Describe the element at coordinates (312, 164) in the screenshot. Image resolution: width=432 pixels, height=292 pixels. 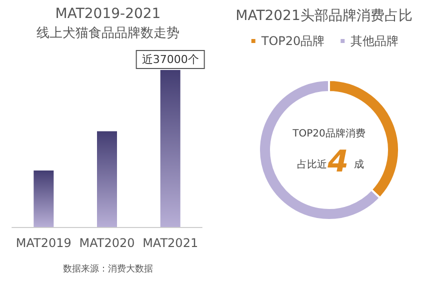
I see `text: 占比近` at that location.